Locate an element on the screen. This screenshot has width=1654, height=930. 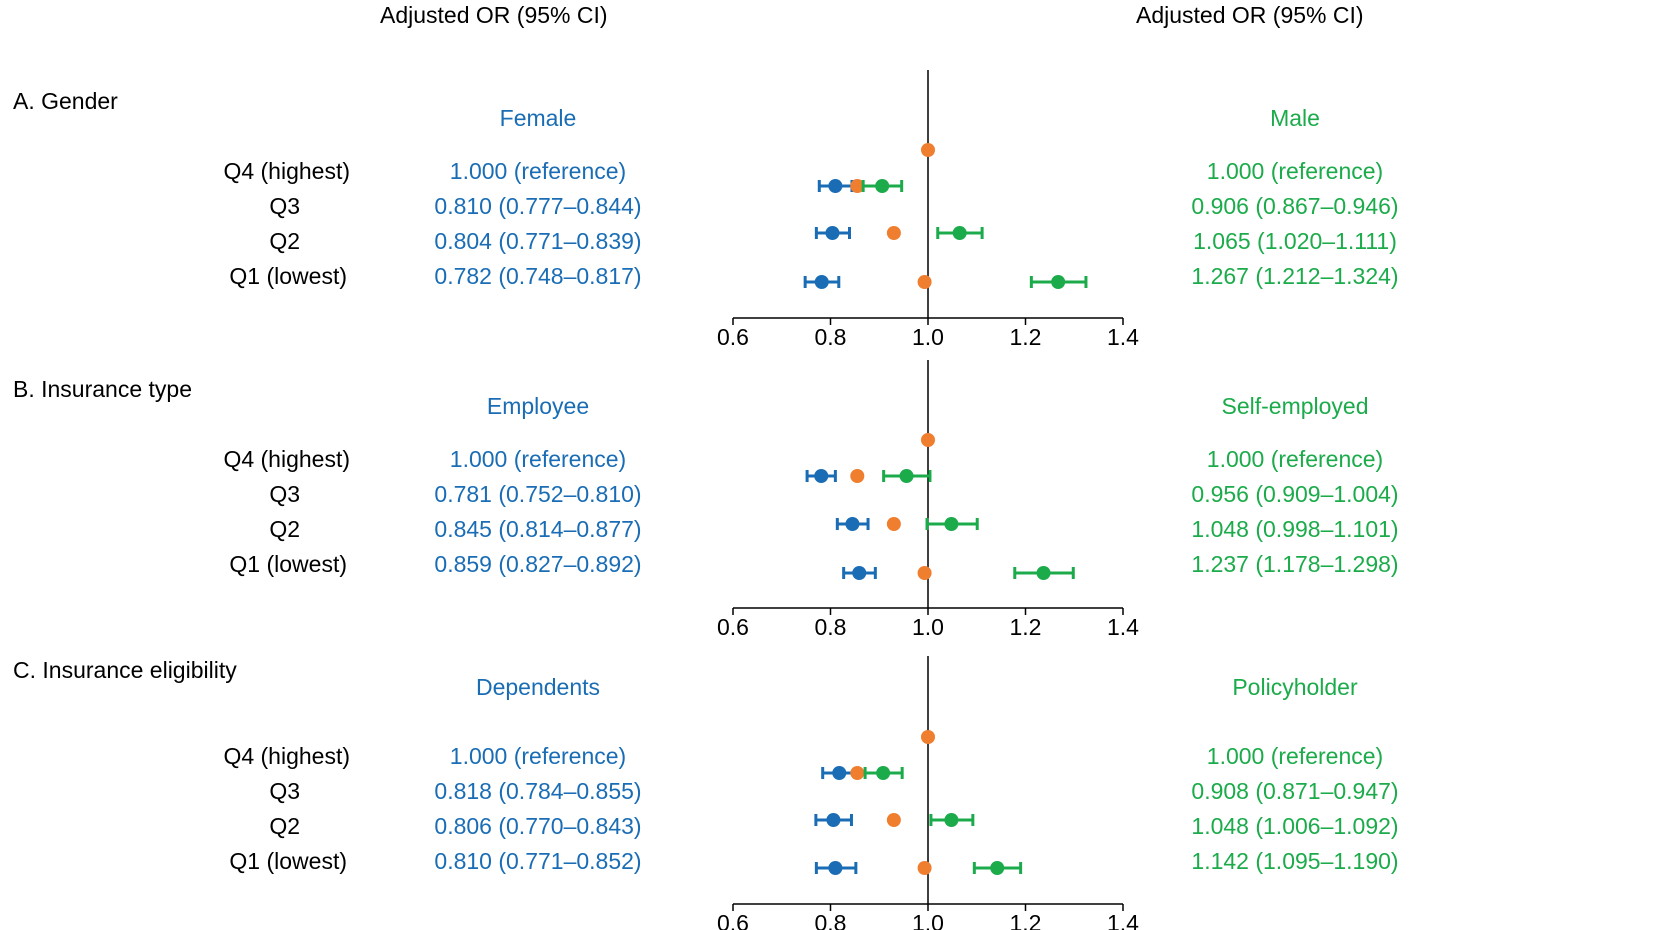
section-title-insurance-eligibility: C. Insurance eligibility is located at coordinates (125, 670).